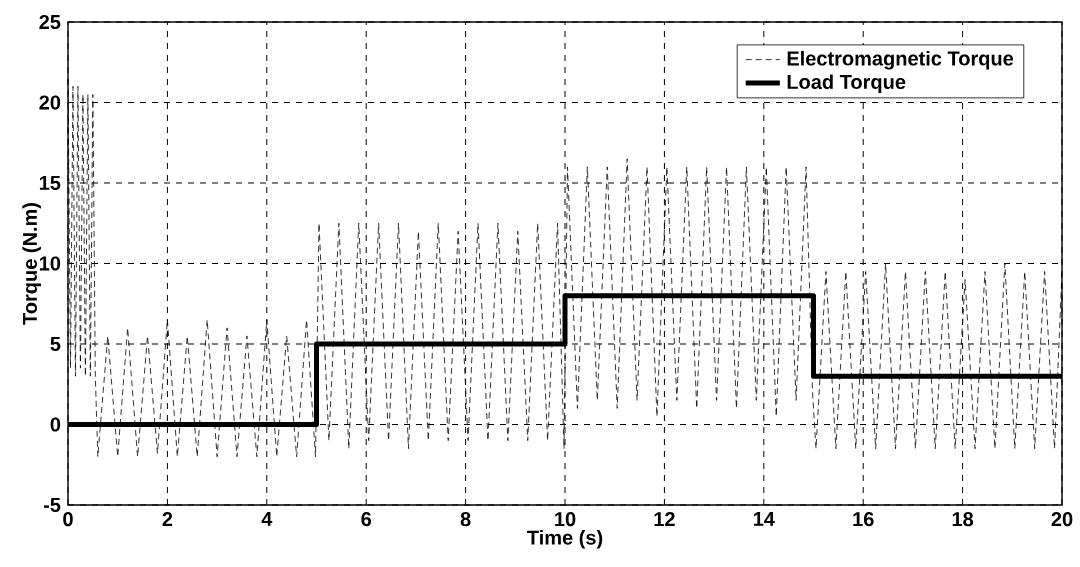 The image size is (1080, 567). Describe the element at coordinates (764, 519) in the screenshot. I see `x-tick-label: 14` at that location.